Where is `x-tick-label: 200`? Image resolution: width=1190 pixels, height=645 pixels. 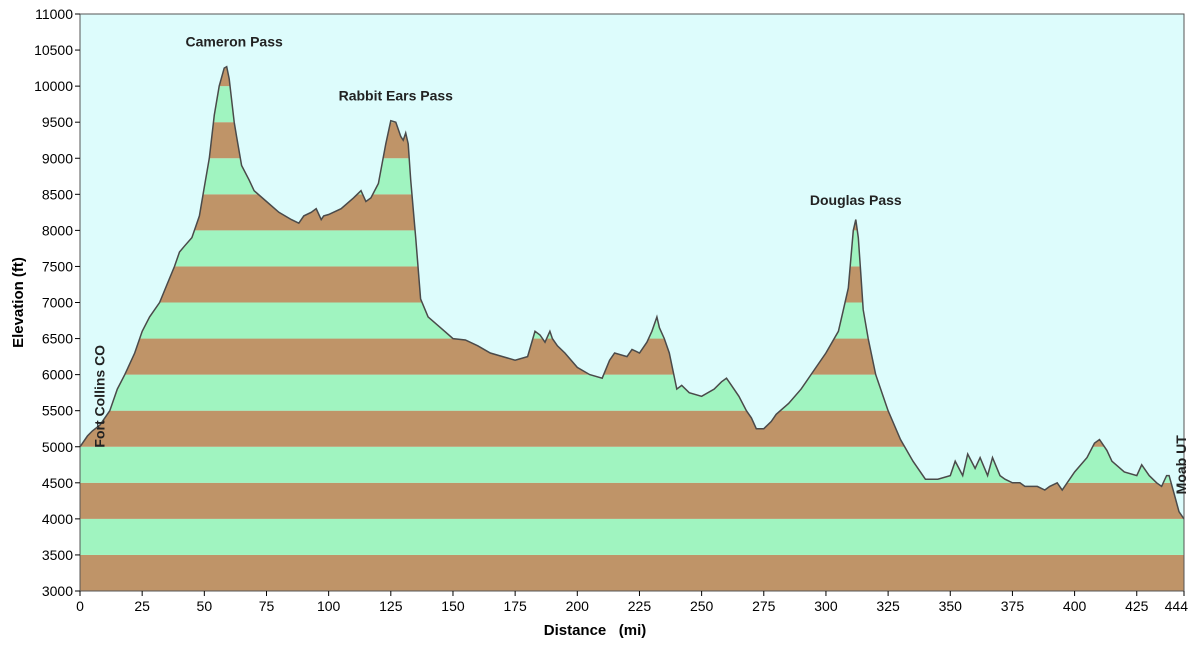
x-tick-label: 200 is located at coordinates (578, 606).